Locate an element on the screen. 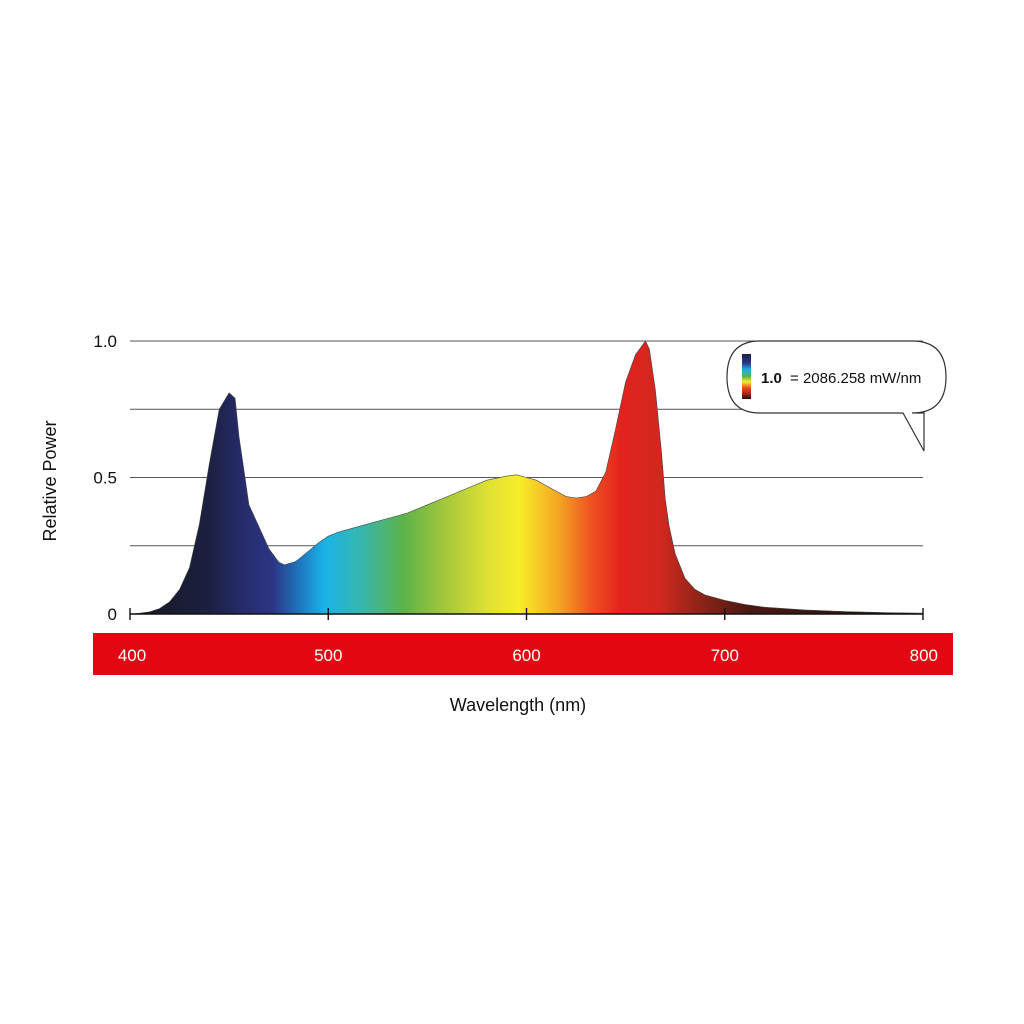  callout-value: 1.0 is located at coordinates (771, 378).